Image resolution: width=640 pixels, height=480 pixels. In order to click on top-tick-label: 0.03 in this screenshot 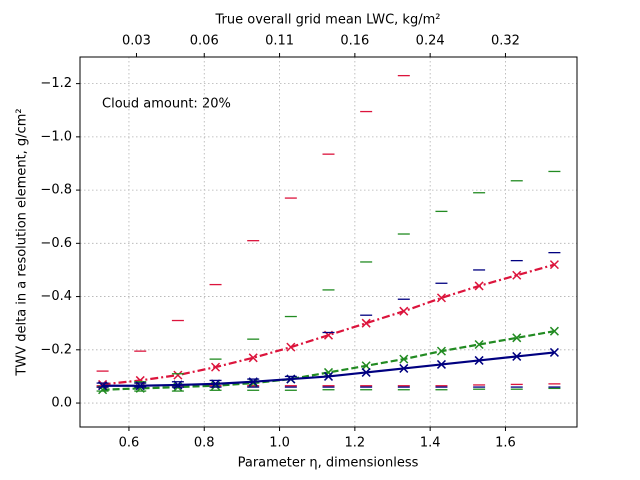, I will do `click(136, 41)`.